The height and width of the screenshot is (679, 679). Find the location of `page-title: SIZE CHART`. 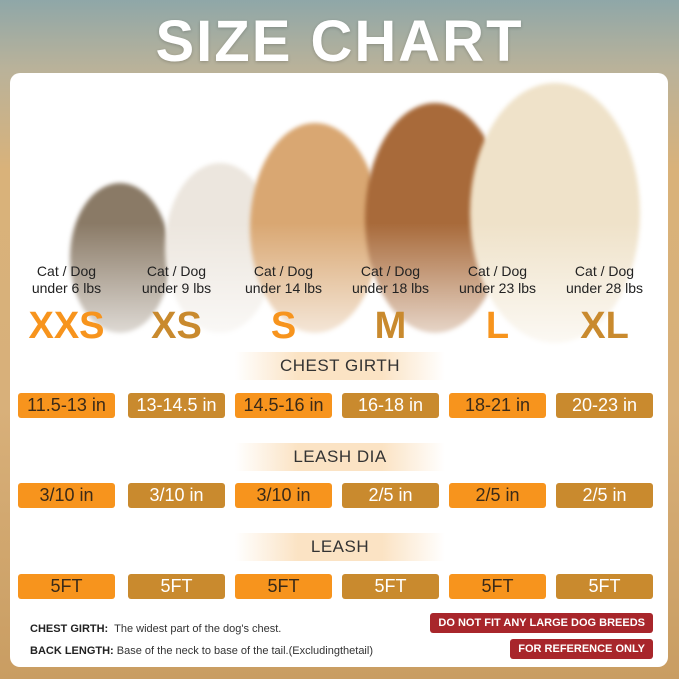

page-title: SIZE CHART is located at coordinates (339, 41).